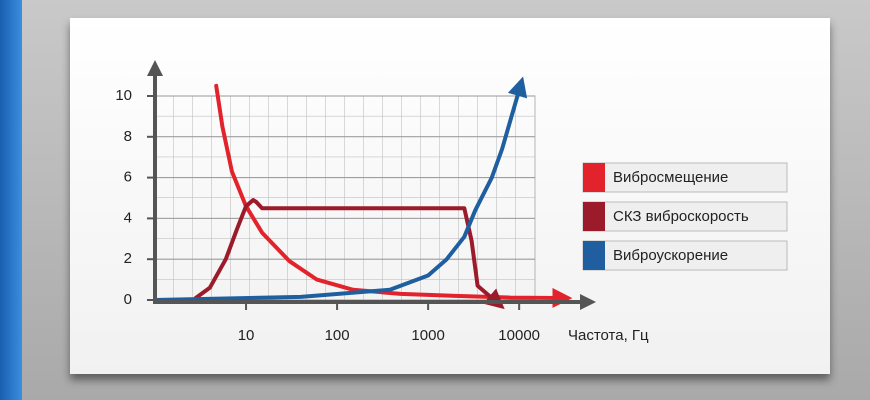 The image size is (870, 400). What do you see at coordinates (128, 136) in the screenshot?
I see `y-tick-label: 8` at bounding box center [128, 136].